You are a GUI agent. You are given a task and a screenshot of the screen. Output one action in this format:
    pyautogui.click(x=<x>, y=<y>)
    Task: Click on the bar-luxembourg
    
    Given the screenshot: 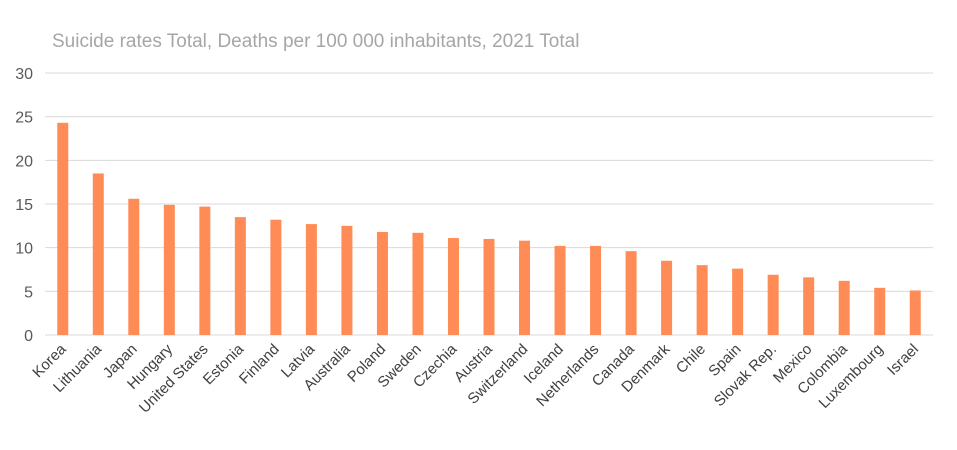 What is the action you would take?
    pyautogui.click(x=880, y=311)
    